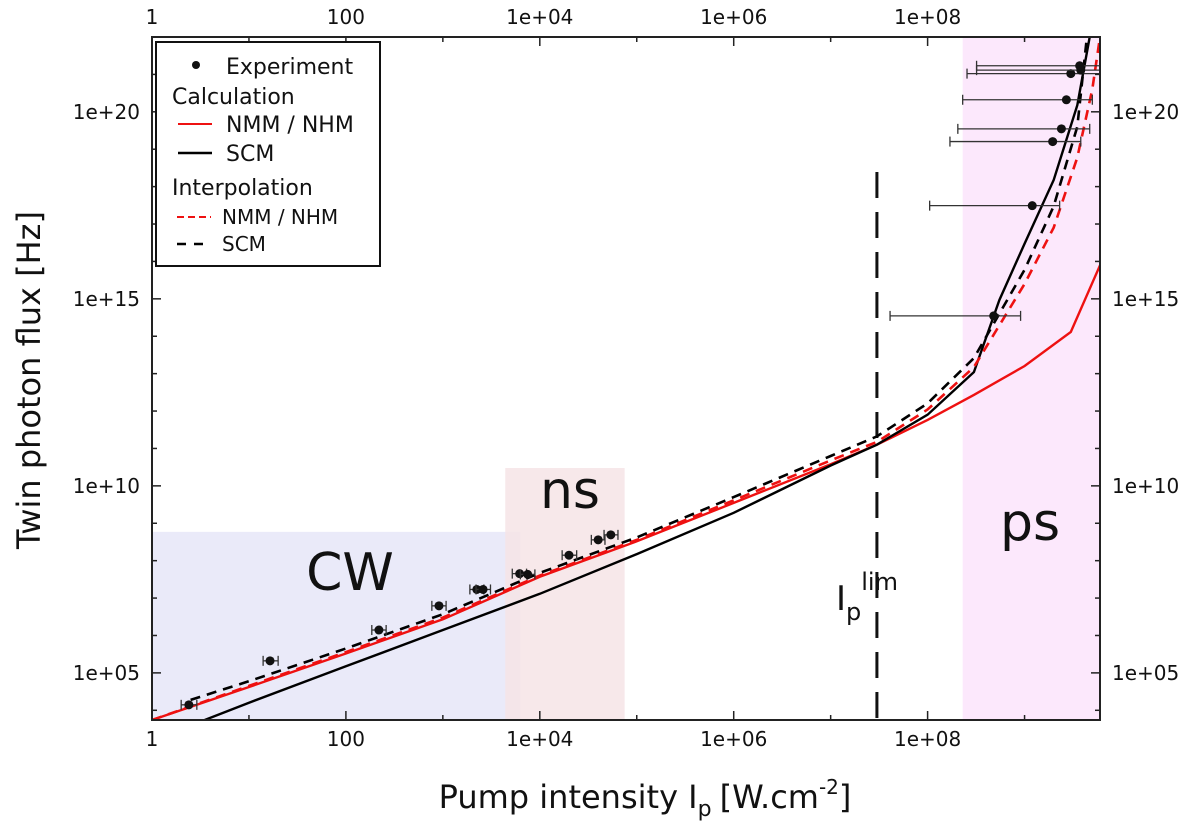 This screenshot has width=1200, height=827. I want to click on y-tick-label: 1e+05, so click(106, 673).